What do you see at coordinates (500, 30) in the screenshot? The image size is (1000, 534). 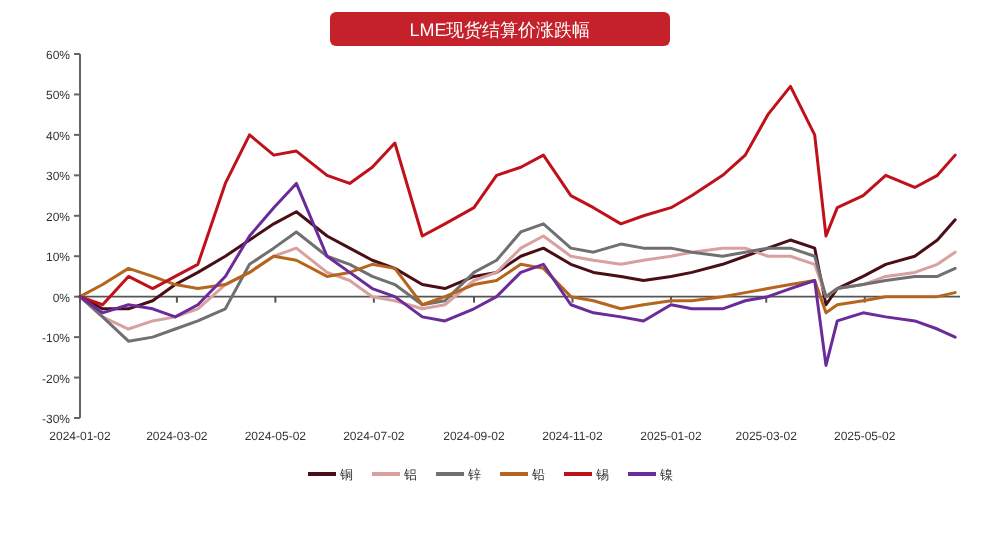 I see `chart-title: LME现货结算价涨跌幅` at bounding box center [500, 30].